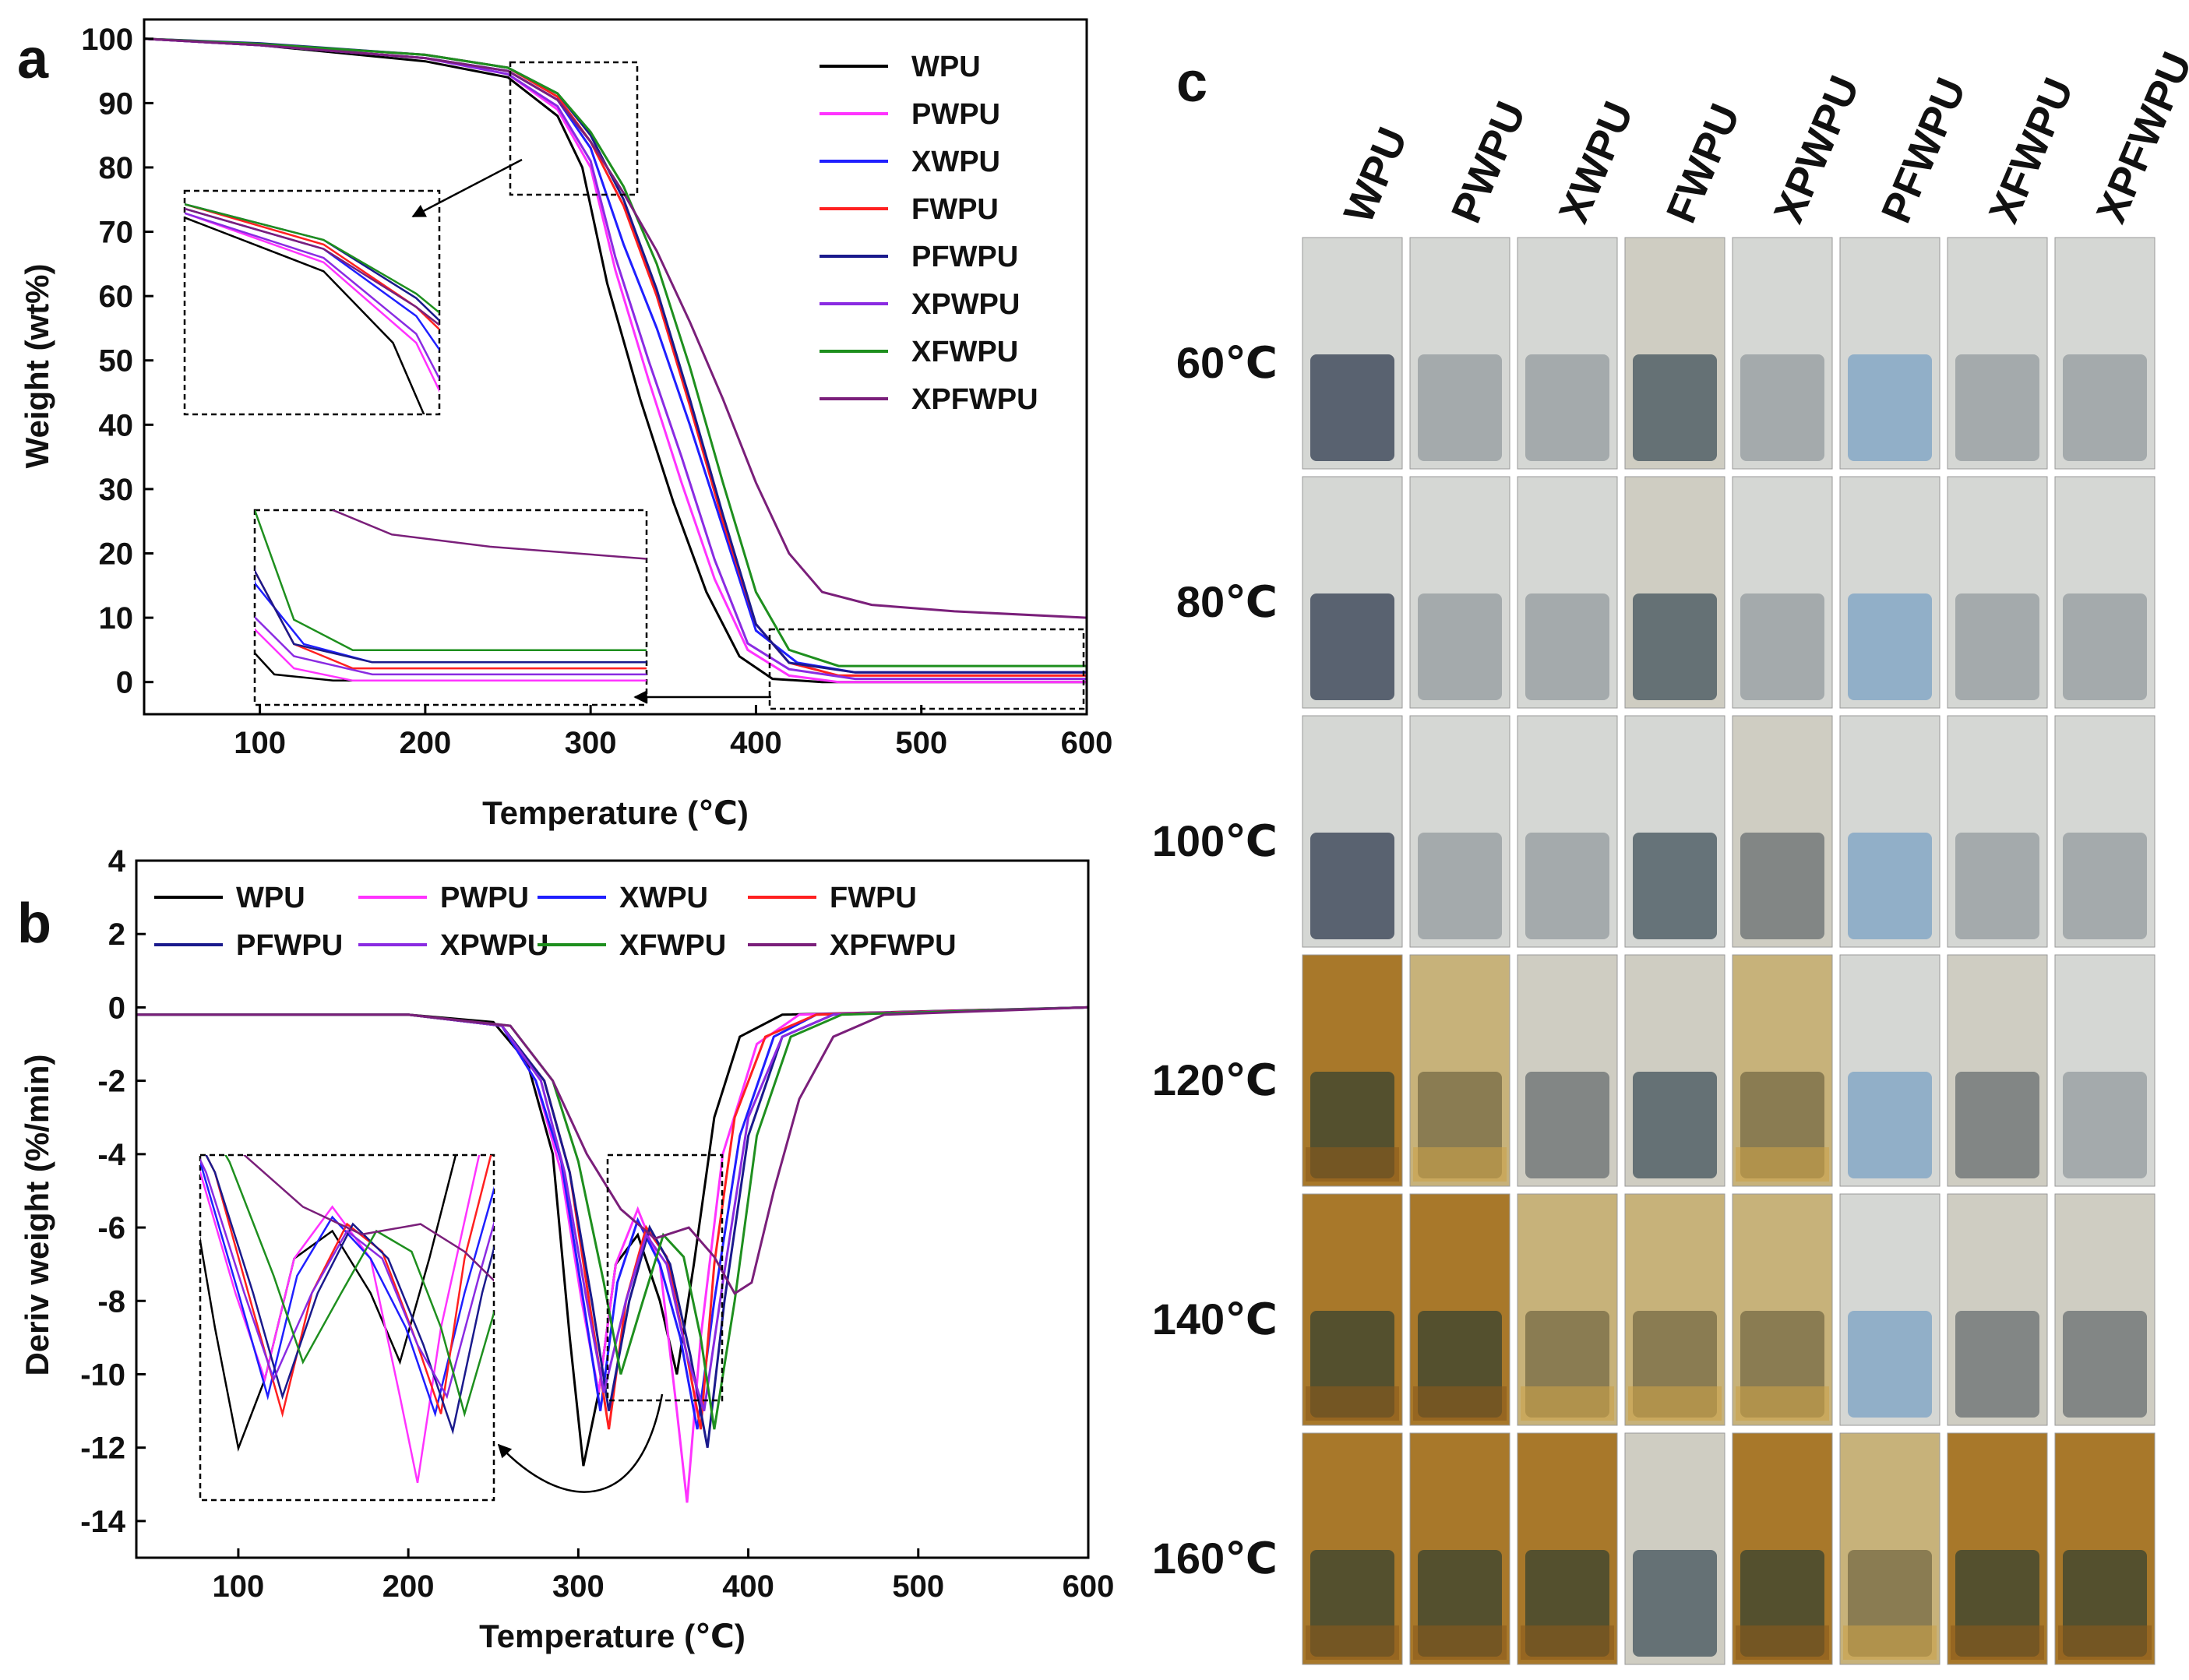  What do you see at coordinates (1567, 593) in the screenshot?
I see `photo-cell-xwpu-80-` at bounding box center [1567, 593].